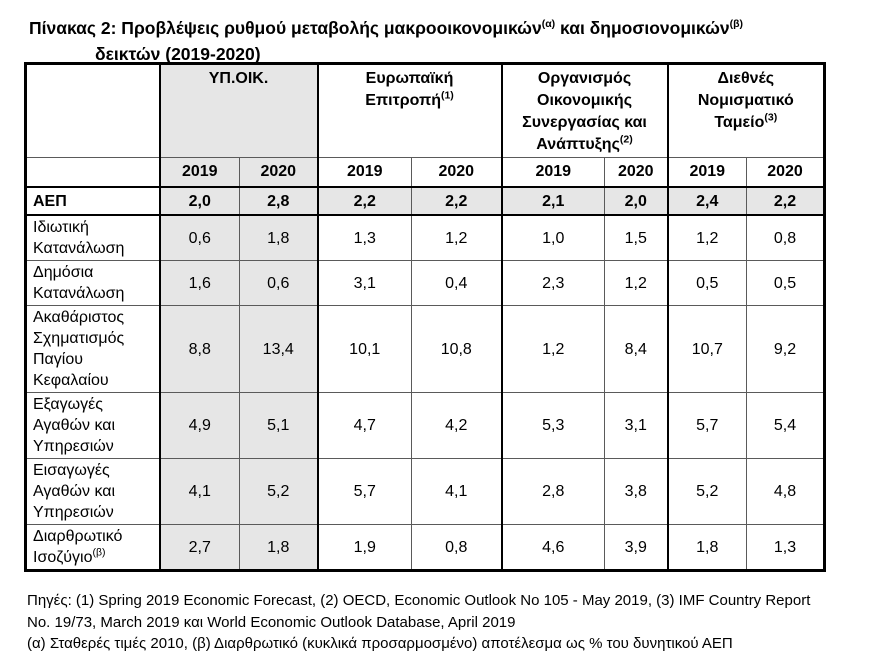 This screenshot has width=880, height=660. Describe the element at coordinates (92, 237) in the screenshot. I see `row-label-1: Ιδιωτική Κατανάλωση` at that location.